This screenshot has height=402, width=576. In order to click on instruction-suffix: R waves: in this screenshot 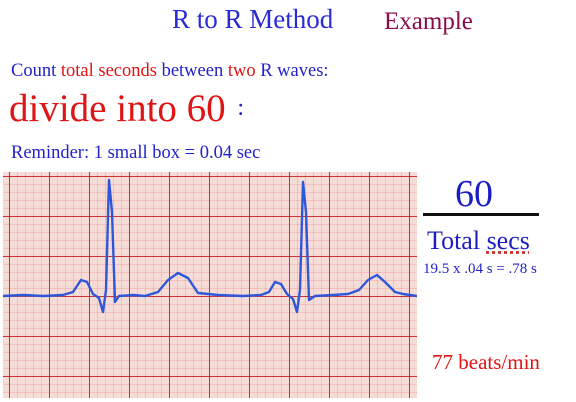, I will do `click(292, 71)`.